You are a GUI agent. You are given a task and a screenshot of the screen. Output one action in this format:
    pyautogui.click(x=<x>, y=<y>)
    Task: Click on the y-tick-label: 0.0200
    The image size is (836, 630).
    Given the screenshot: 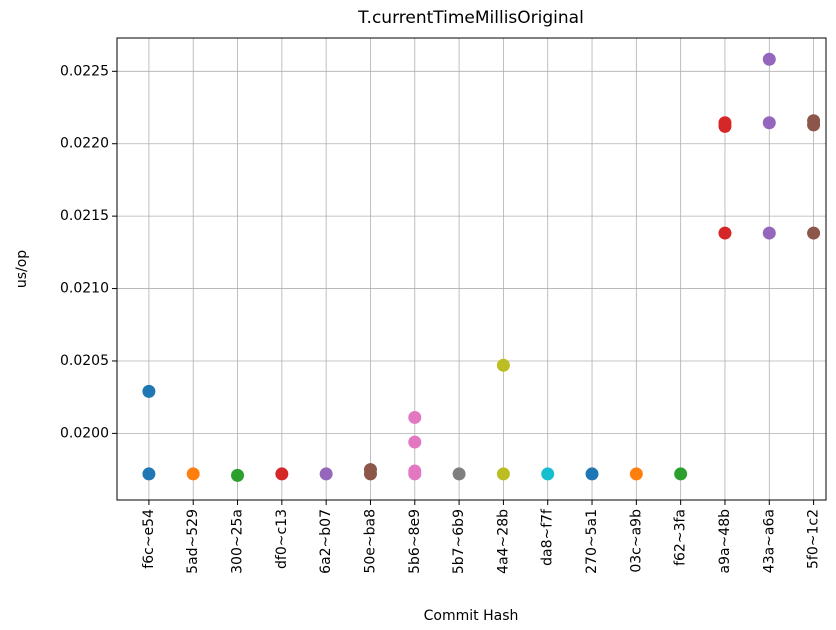 What is the action you would take?
    pyautogui.click(x=84, y=433)
    